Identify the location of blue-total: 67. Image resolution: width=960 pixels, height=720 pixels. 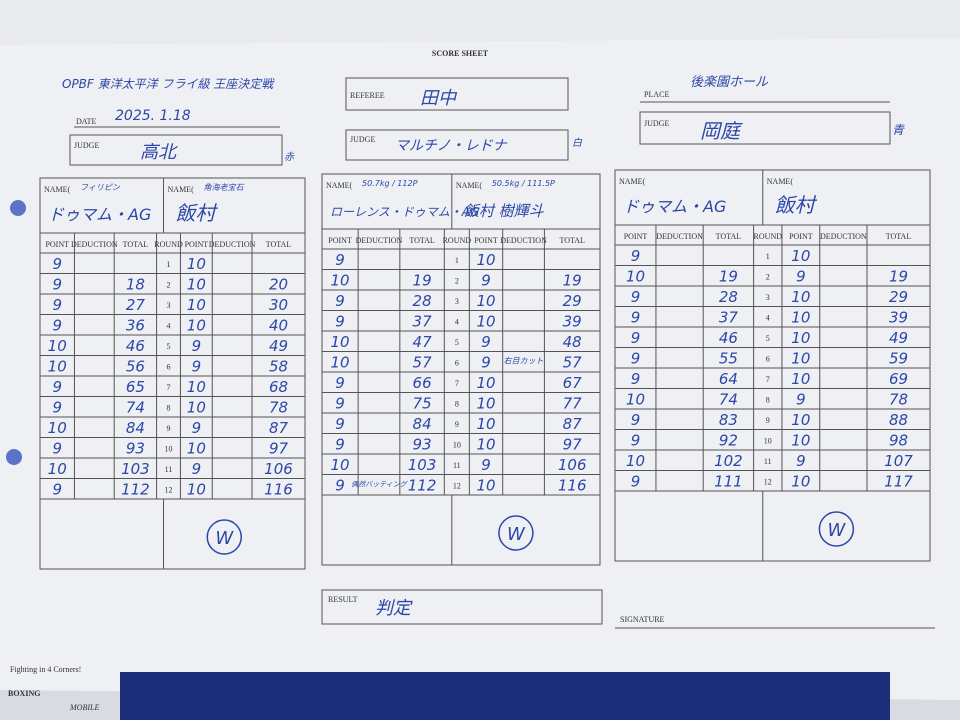
(573, 383).